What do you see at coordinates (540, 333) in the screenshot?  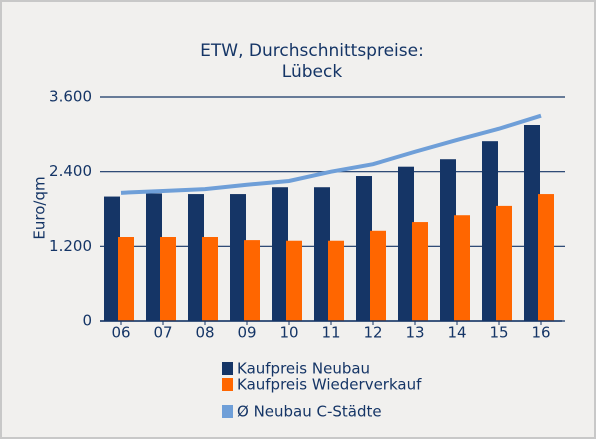 I see `x-tick-label: 16` at bounding box center [540, 333].